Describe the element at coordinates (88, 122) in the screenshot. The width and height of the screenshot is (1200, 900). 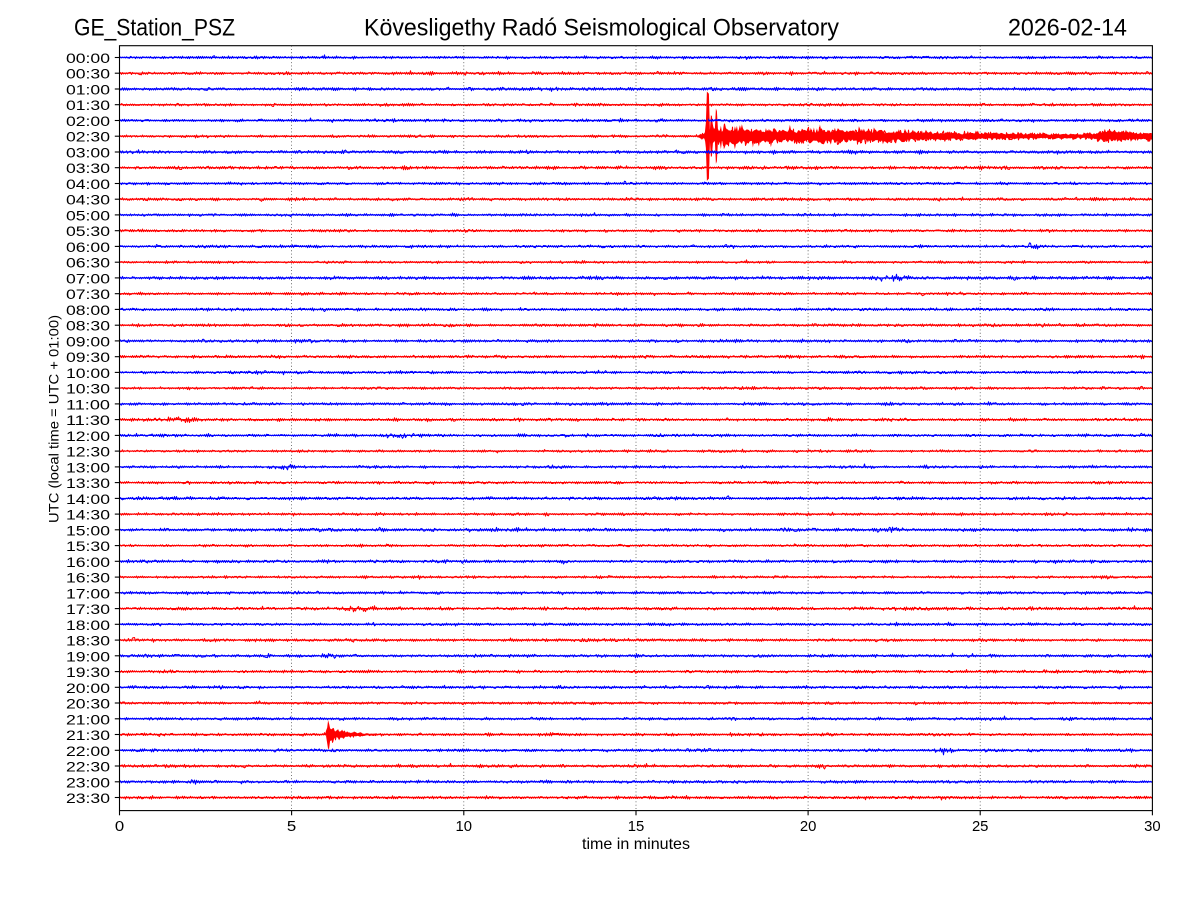
I see `svg-text: 02:00` at that location.